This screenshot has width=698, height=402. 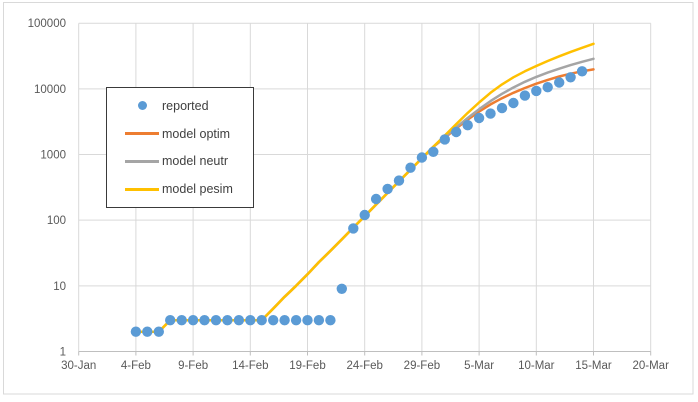 What do you see at coordinates (50, 90) in the screenshot?
I see `y-axis-tick-label: 10000` at bounding box center [50, 90].